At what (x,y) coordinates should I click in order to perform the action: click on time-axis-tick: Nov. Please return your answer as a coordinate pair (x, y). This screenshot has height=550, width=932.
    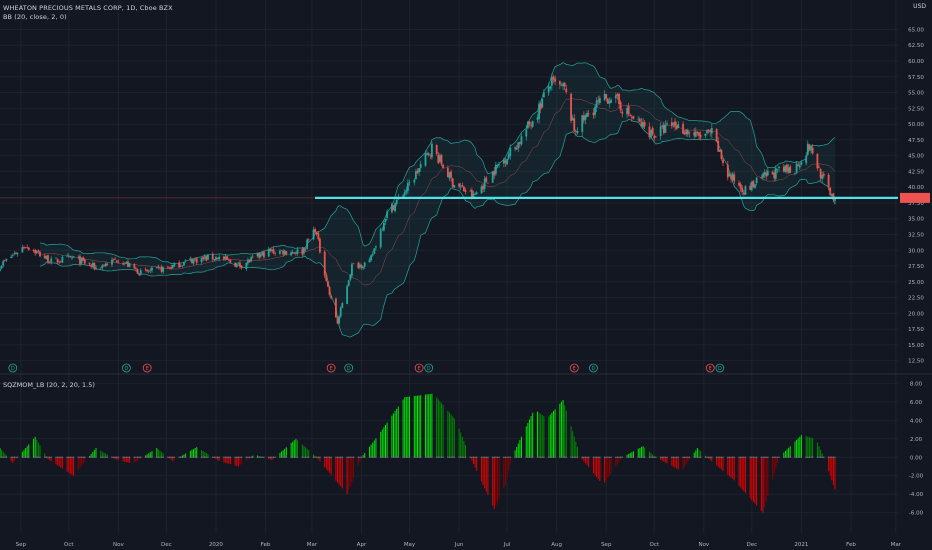
    Looking at the image, I should click on (703, 545).